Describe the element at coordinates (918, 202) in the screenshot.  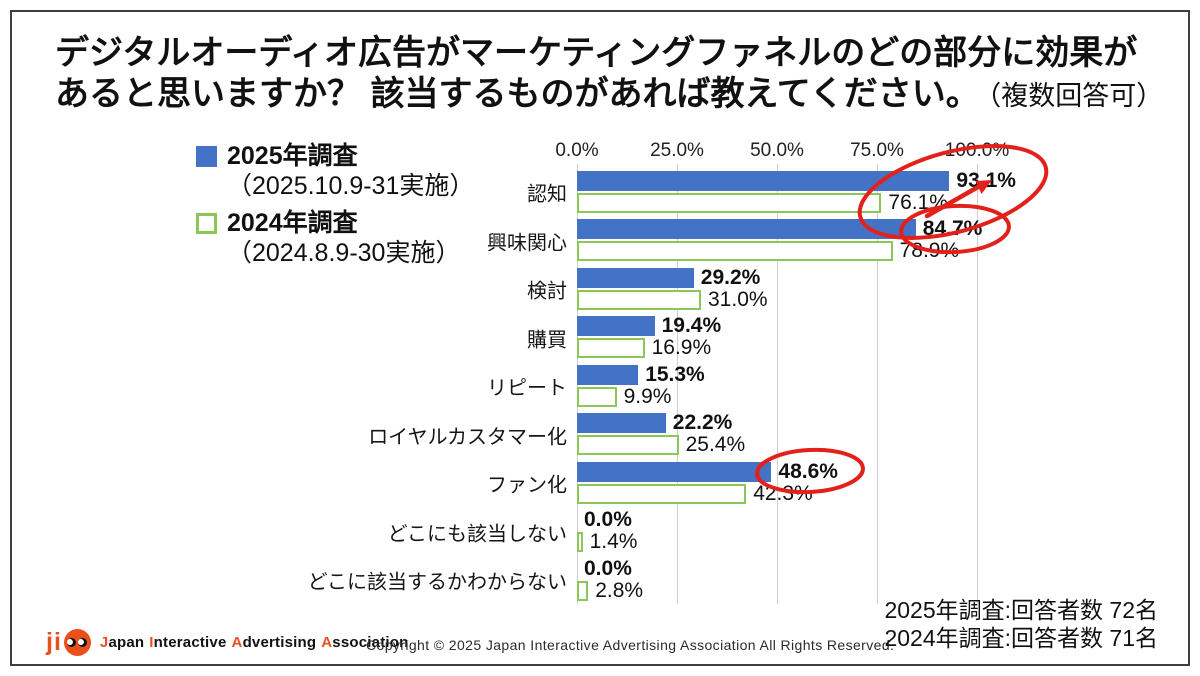
I see `value-label: 76.1%` at that location.